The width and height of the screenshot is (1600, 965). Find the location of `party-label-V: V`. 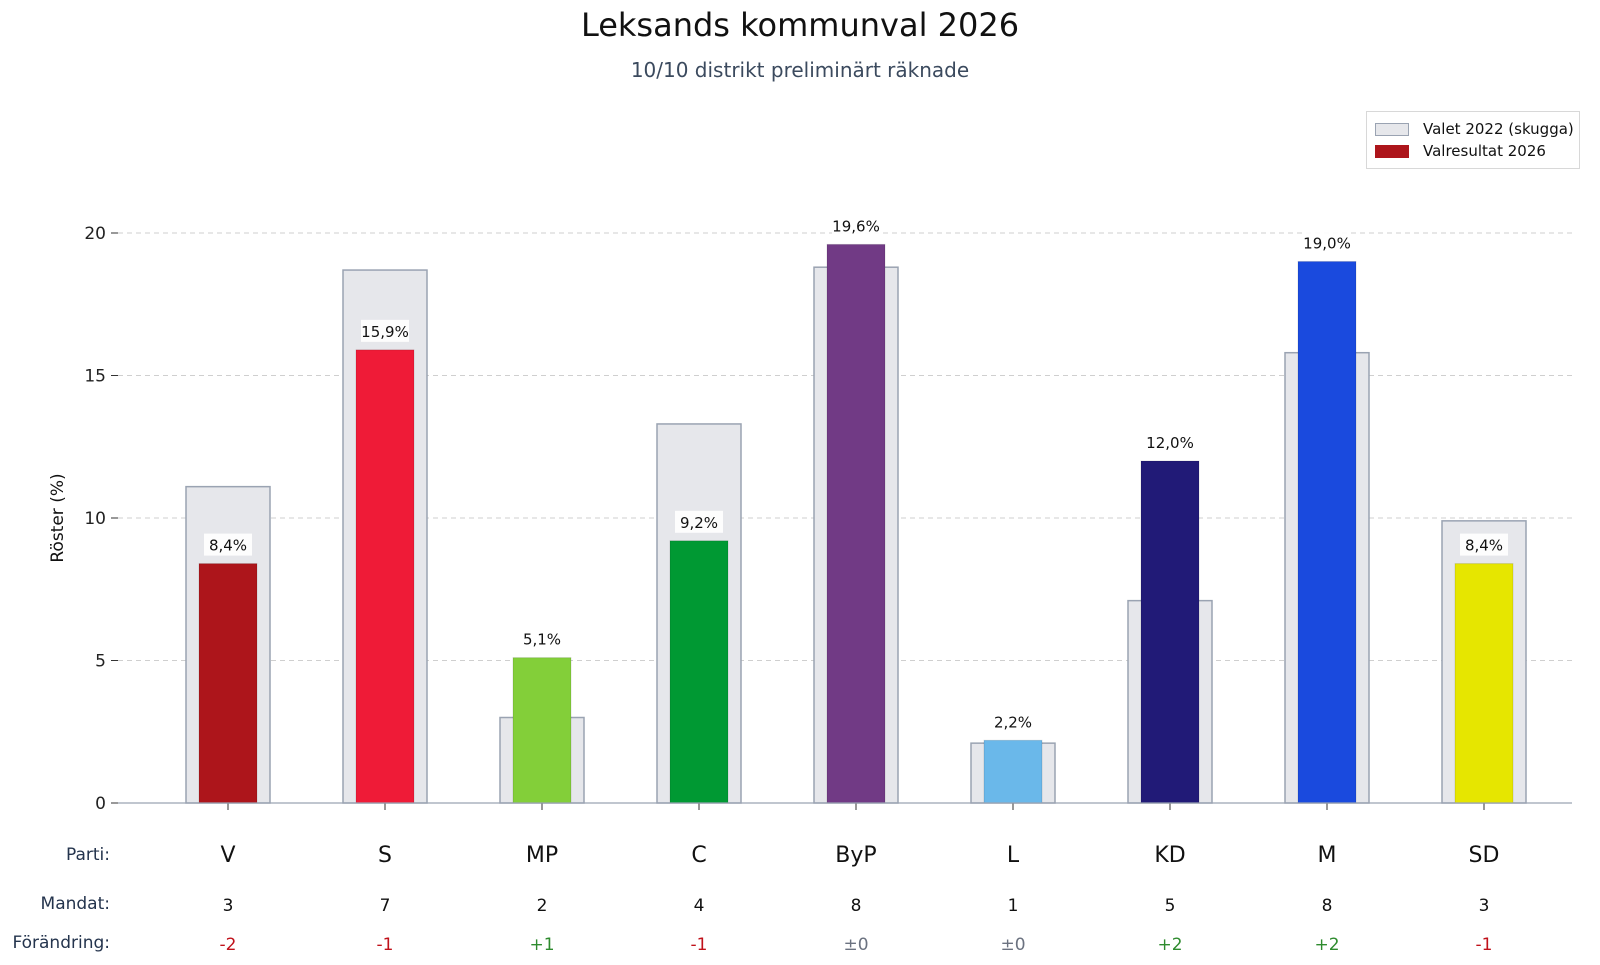

party-label-V: V is located at coordinates (227, 855).